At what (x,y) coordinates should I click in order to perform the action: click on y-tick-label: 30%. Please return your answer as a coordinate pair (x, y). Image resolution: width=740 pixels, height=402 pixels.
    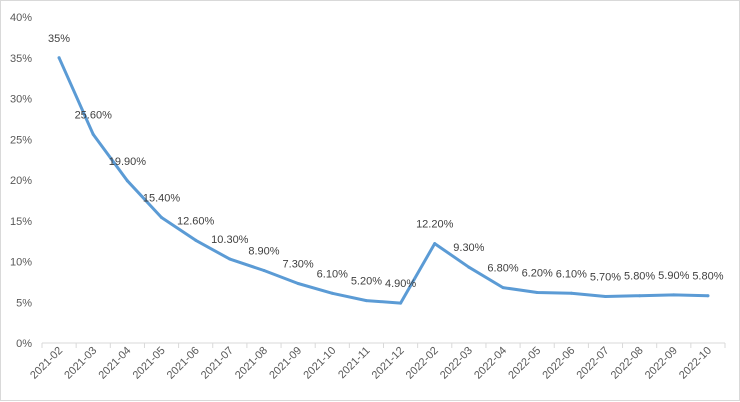
    Looking at the image, I should click on (21, 100).